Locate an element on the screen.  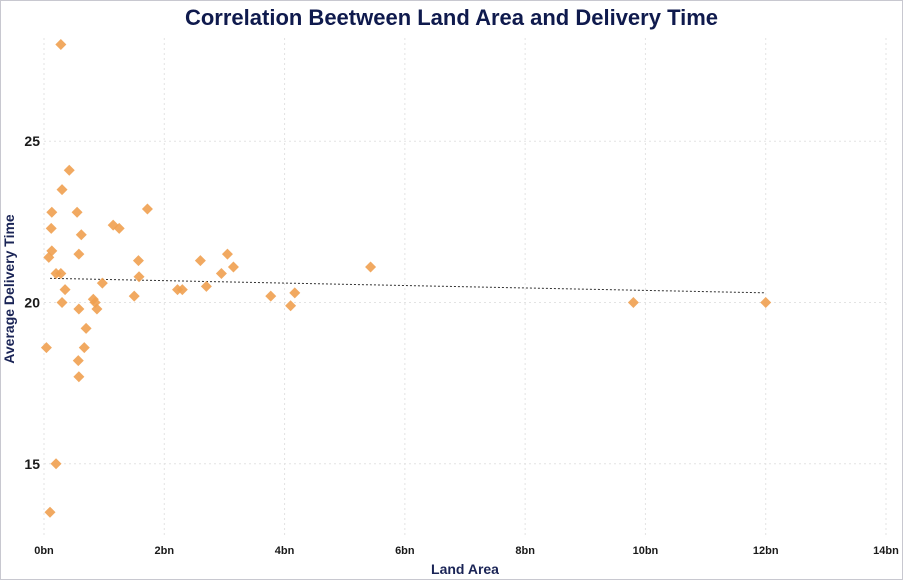
y-tick-label: 25 is located at coordinates (32, 141).